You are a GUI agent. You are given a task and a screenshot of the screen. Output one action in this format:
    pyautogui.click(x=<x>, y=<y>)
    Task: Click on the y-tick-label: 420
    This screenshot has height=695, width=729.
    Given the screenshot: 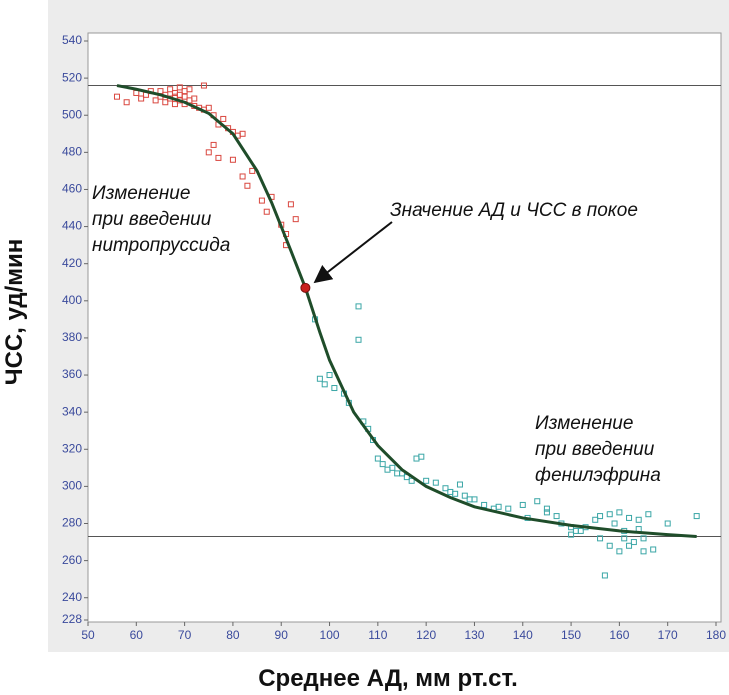 What is the action you would take?
    pyautogui.click(x=72, y=263)
    